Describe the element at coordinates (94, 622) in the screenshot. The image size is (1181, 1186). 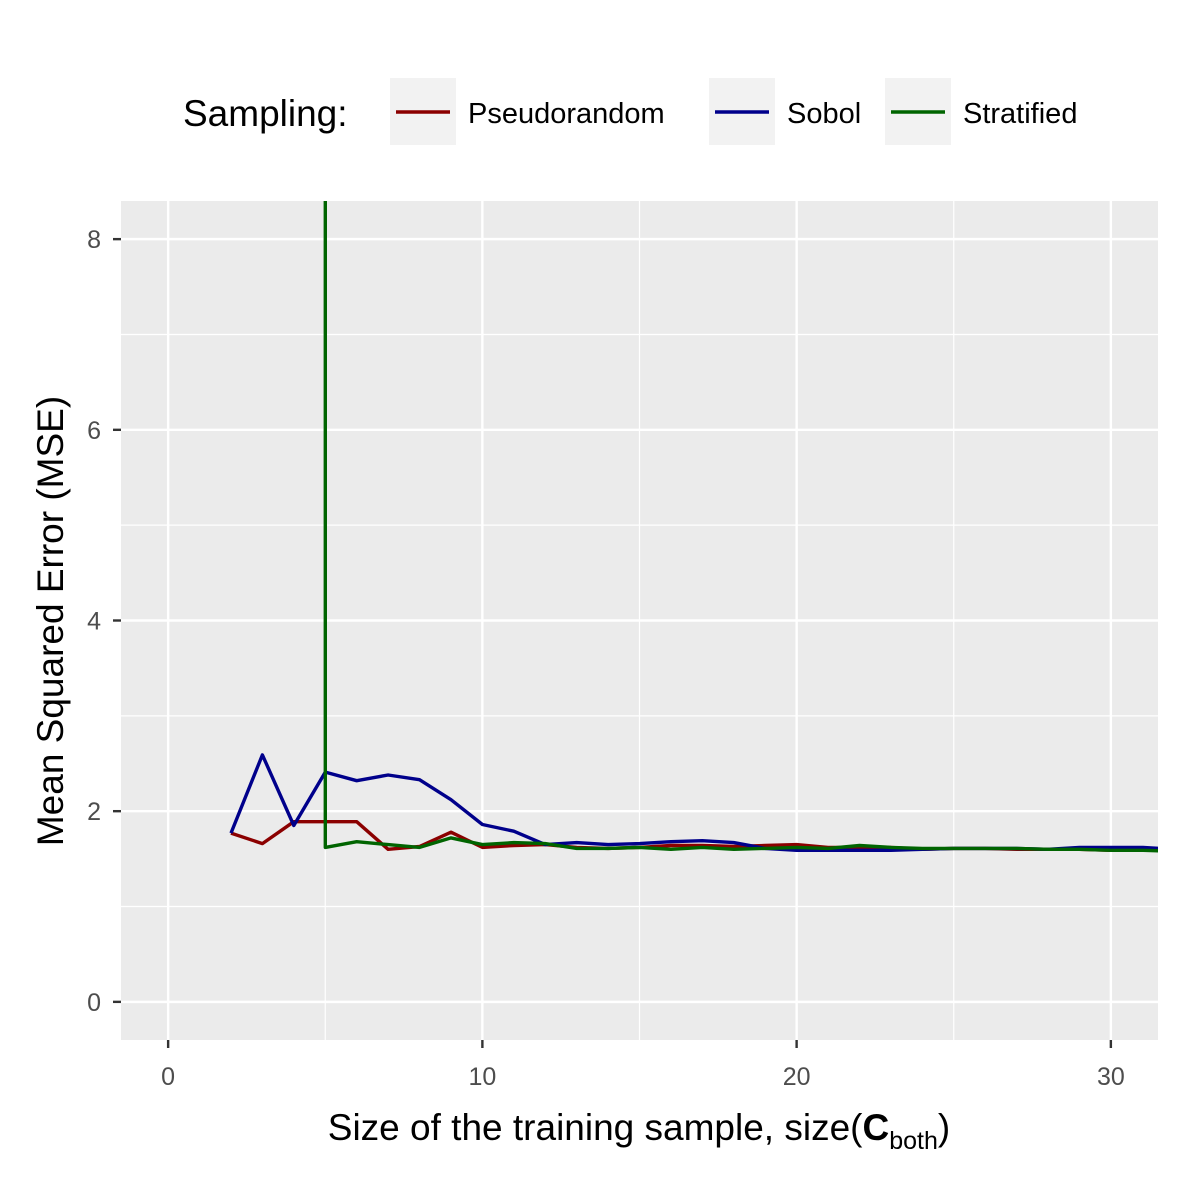
I see `y-tick-label: 4` at that location.